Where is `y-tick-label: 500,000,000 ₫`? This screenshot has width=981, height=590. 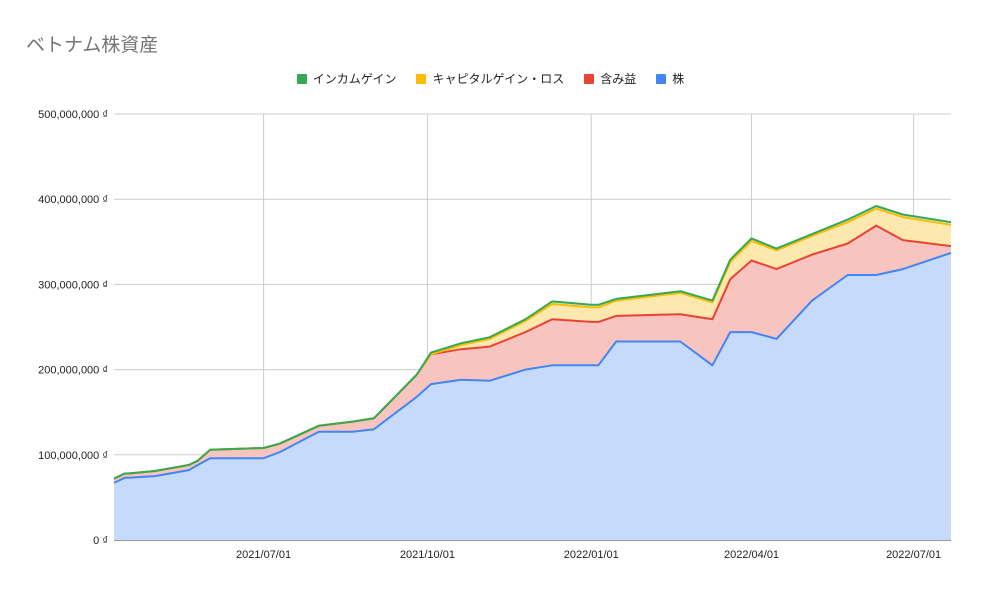 y-tick-label: 500,000,000 ₫ is located at coordinates (73, 115).